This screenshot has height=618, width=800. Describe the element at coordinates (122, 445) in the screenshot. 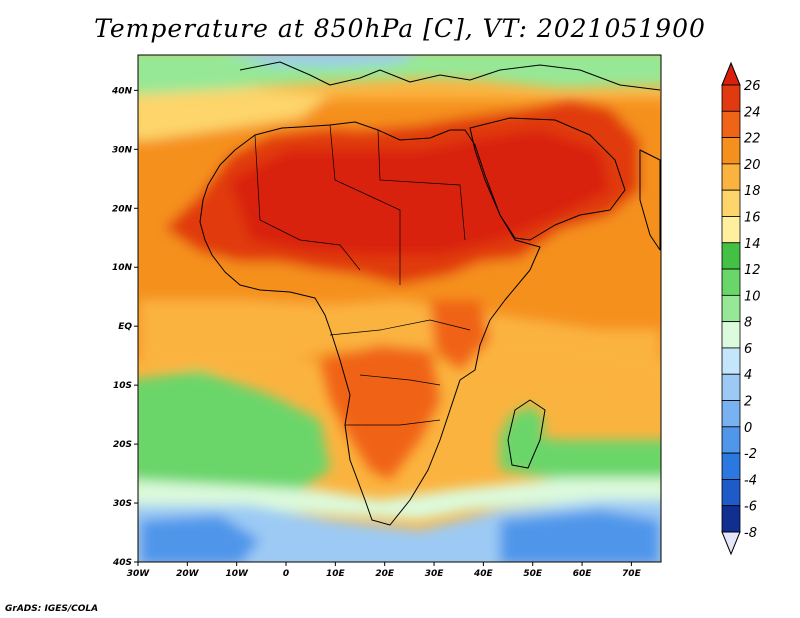

I see `lat-tick-label: 20S` at that location.